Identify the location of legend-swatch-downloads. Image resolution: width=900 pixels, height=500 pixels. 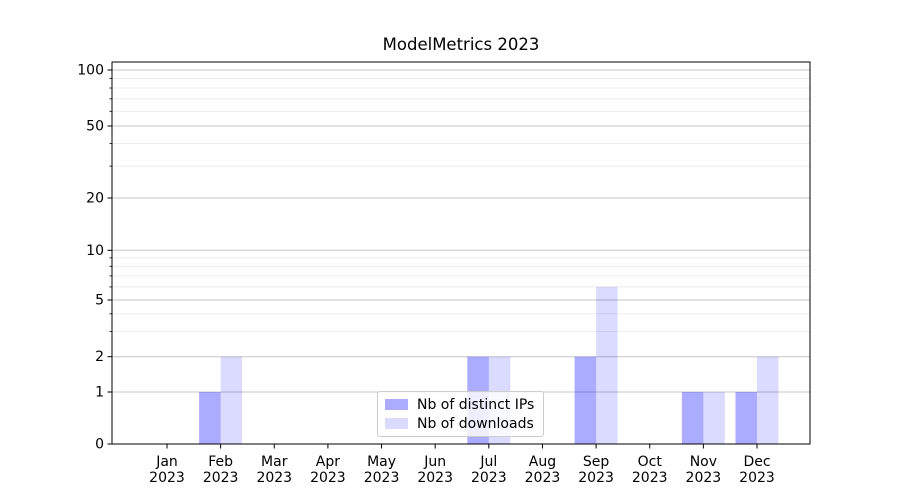
(396, 423).